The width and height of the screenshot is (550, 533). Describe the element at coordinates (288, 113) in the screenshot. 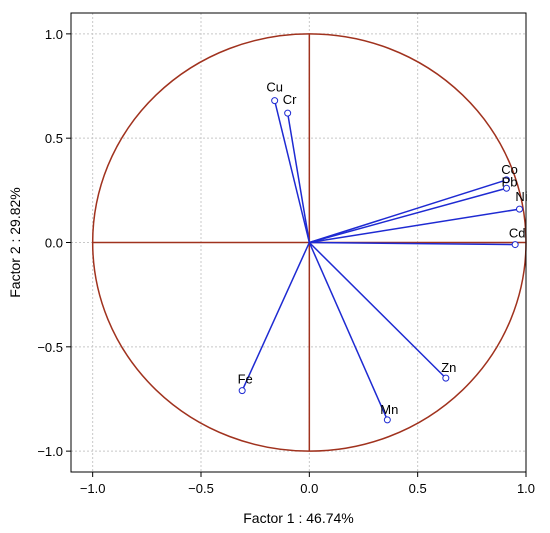

I see `point-cr` at that location.